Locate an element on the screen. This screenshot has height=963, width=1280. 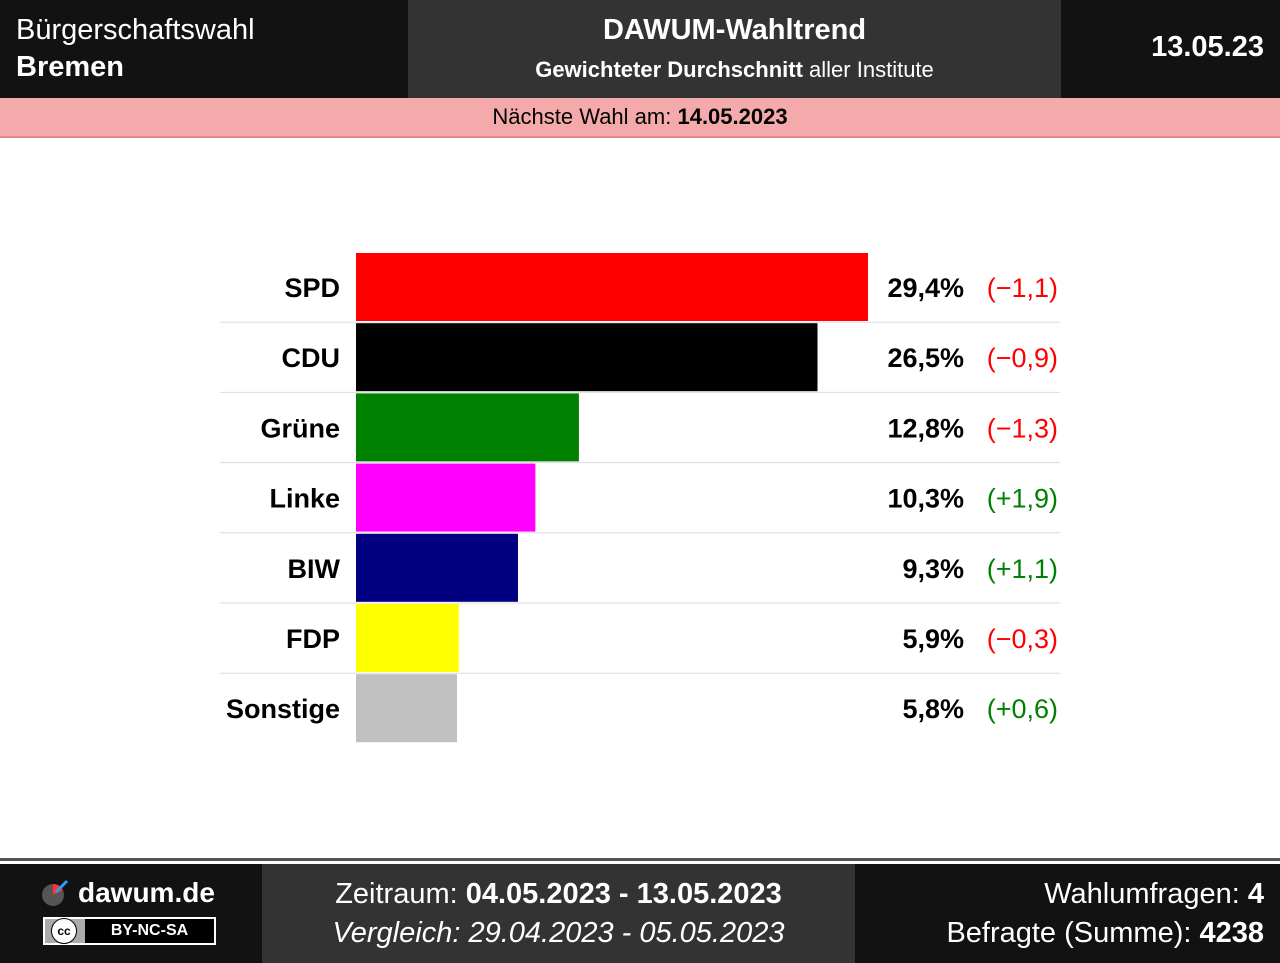
subtitle-rest: aller Institute is located at coordinates (871, 69).